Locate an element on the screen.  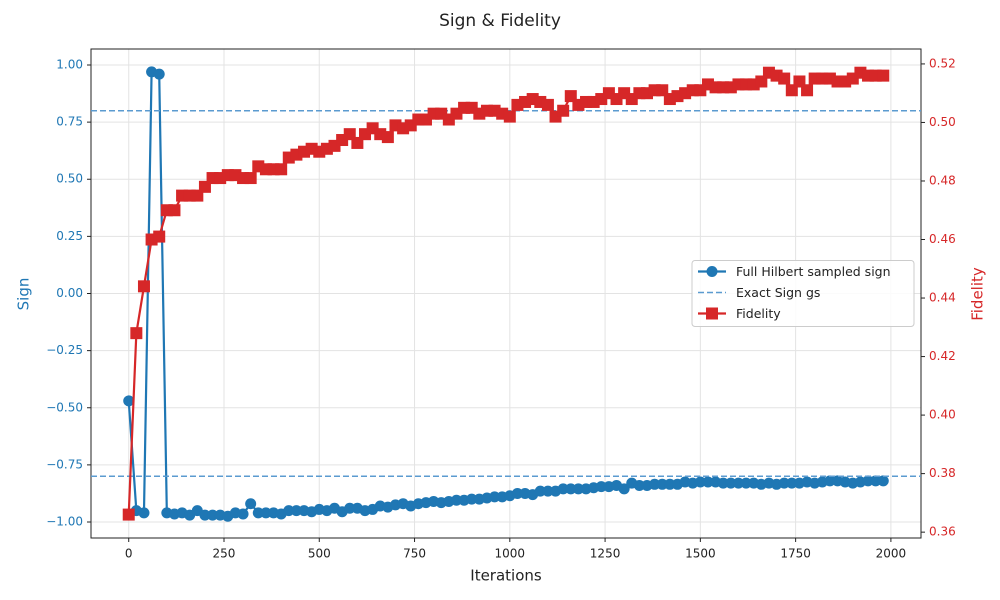
y2-tick-label: 0.46 is located at coordinates (942, 239).